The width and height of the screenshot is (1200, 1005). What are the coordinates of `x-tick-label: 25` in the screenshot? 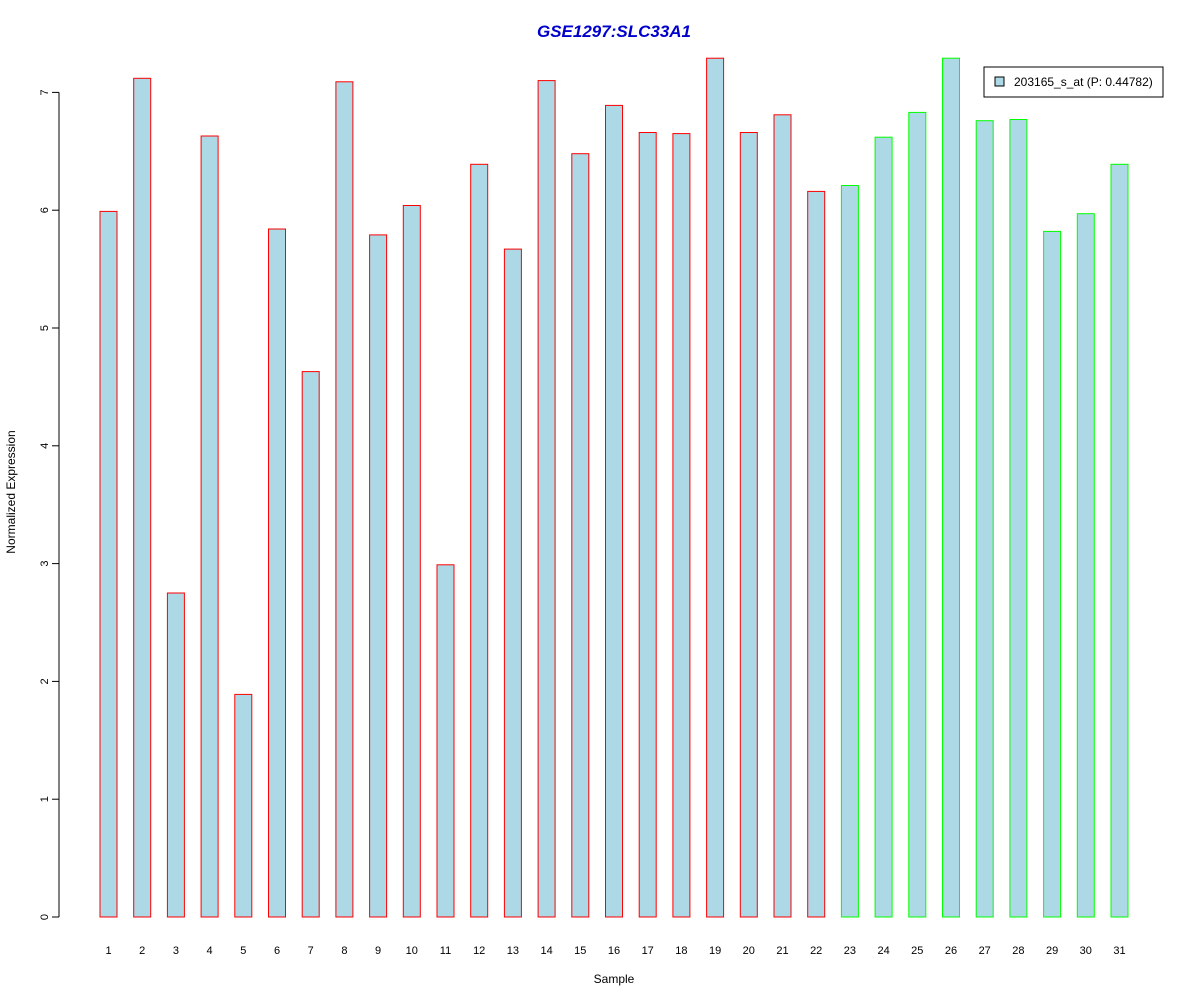 It's located at (917, 951).